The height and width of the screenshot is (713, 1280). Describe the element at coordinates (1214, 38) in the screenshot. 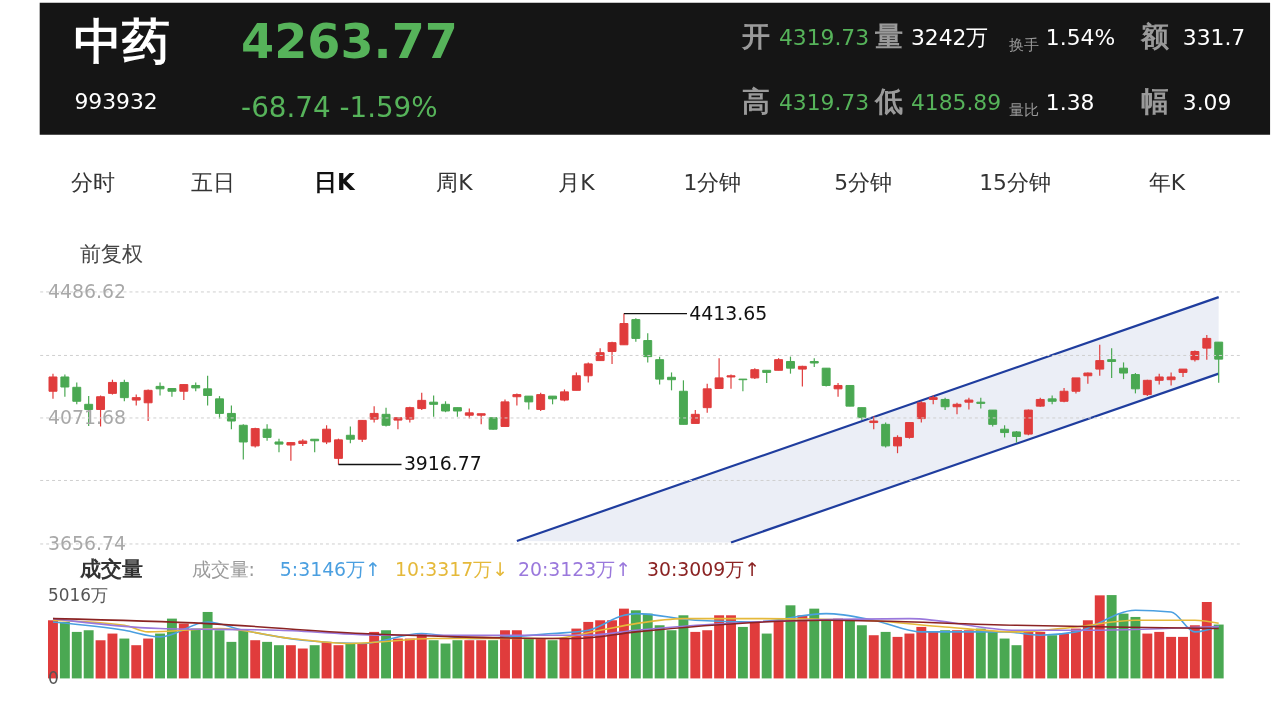

I see `text: 331.7` at that location.